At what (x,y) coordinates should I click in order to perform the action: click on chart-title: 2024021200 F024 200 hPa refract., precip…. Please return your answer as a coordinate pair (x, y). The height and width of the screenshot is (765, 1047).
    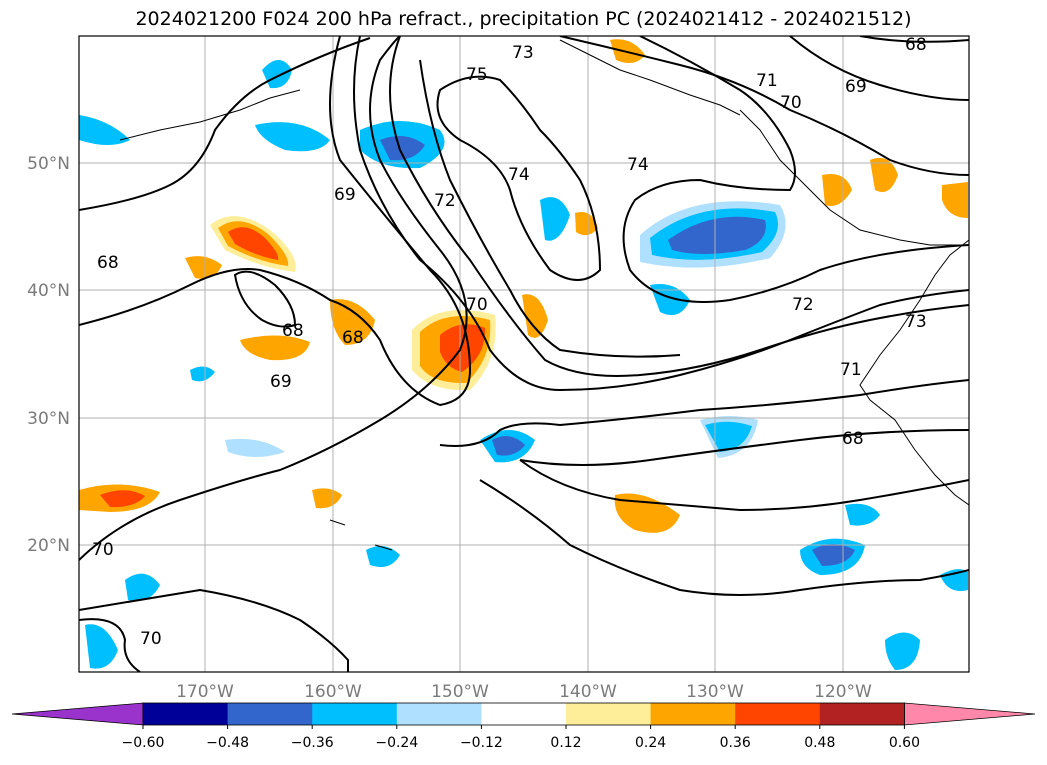
    Looking at the image, I should click on (523, 19).